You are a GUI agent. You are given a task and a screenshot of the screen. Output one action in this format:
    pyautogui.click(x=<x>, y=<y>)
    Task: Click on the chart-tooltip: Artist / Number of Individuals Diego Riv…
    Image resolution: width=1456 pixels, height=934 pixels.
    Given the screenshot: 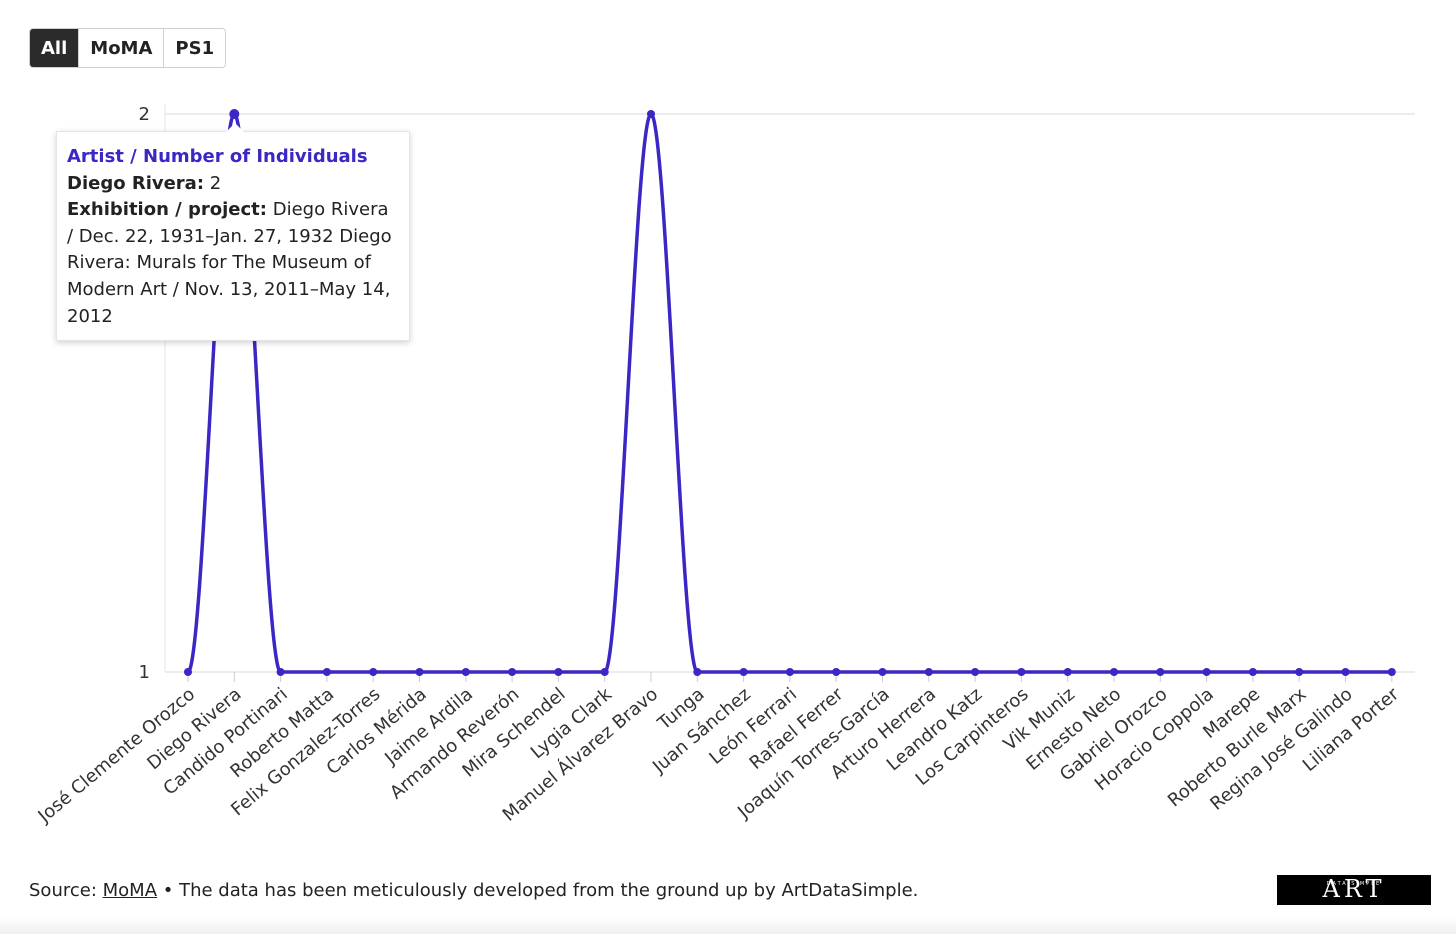 What is the action you would take?
    pyautogui.click(x=233, y=232)
    